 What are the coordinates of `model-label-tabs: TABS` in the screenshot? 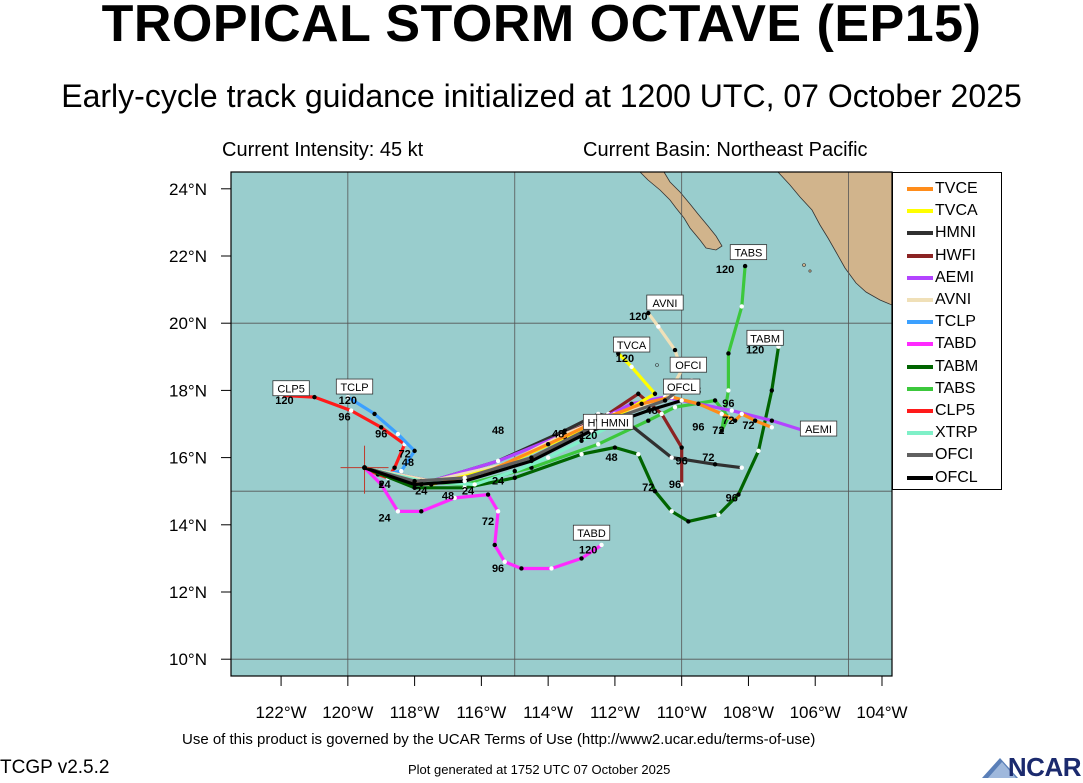 It's located at (748, 254).